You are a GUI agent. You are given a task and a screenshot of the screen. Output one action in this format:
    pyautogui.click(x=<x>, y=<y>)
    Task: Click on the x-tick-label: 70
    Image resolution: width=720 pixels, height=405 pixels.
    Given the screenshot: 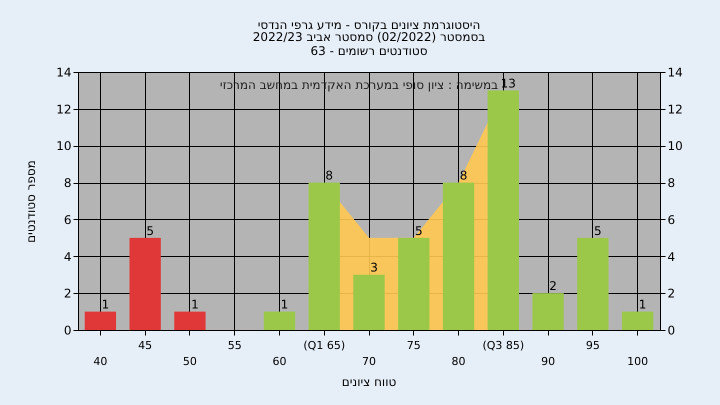 What is the action you would take?
    pyautogui.click(x=369, y=361)
    